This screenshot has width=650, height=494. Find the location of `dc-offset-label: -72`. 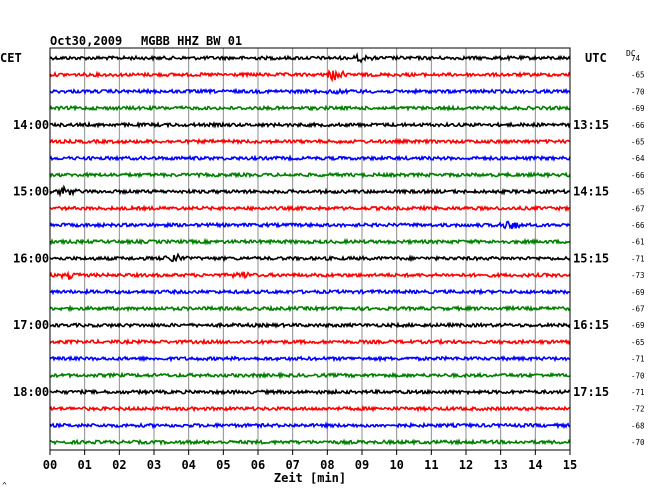

dc-offset-label: -72 is located at coordinates (638, 409).